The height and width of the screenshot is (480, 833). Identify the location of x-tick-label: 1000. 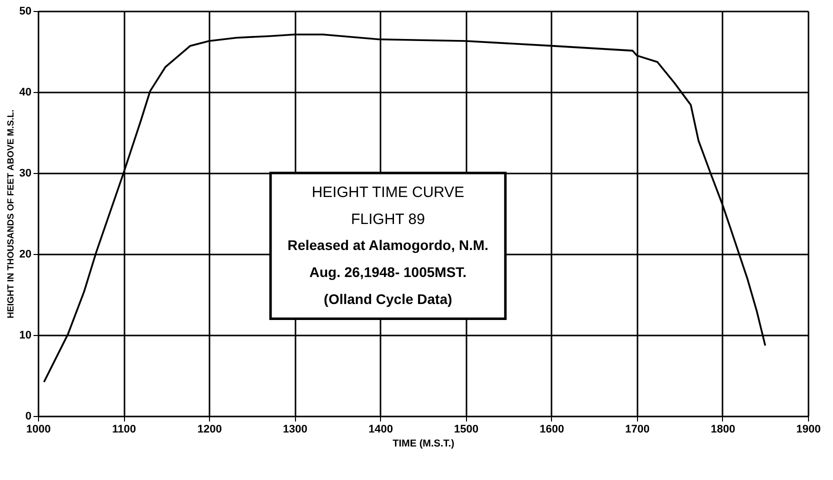
(38, 430).